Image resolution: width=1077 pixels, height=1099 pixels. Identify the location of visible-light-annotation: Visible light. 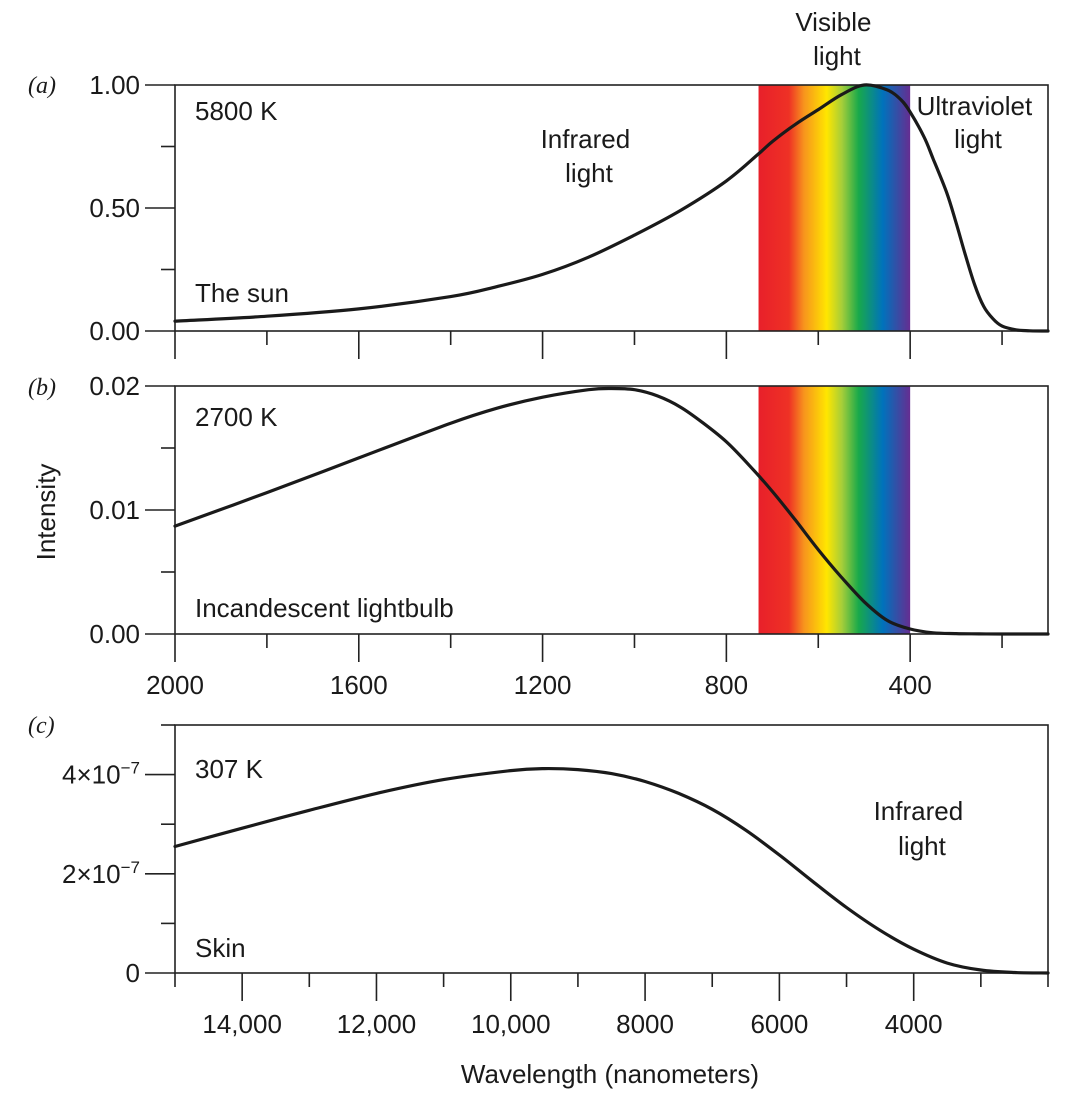
(836, 39).